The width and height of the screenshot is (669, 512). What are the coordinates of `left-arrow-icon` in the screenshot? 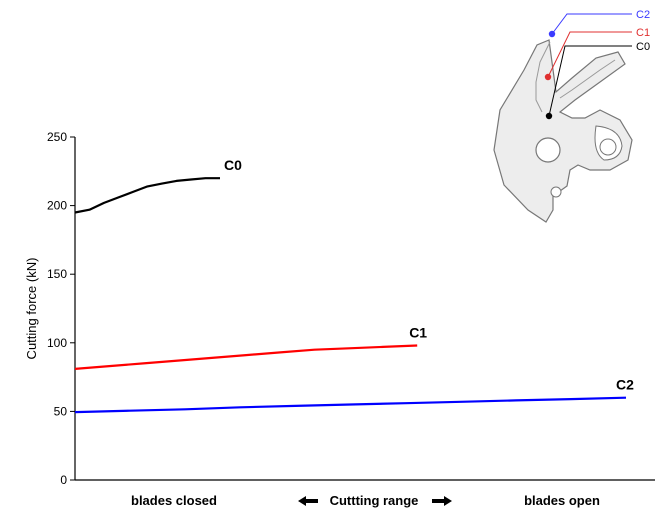 It's located at (308, 501).